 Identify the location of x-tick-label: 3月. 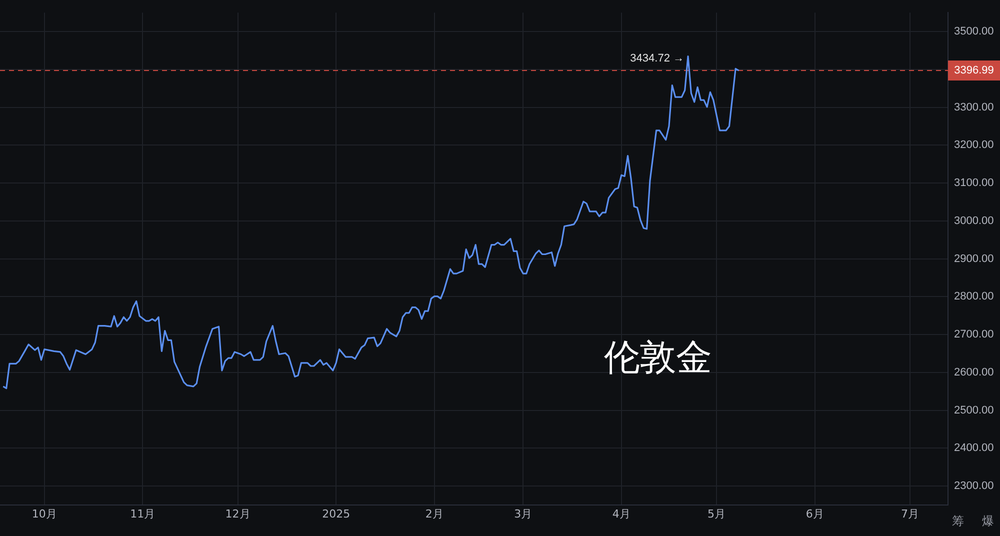
(523, 513).